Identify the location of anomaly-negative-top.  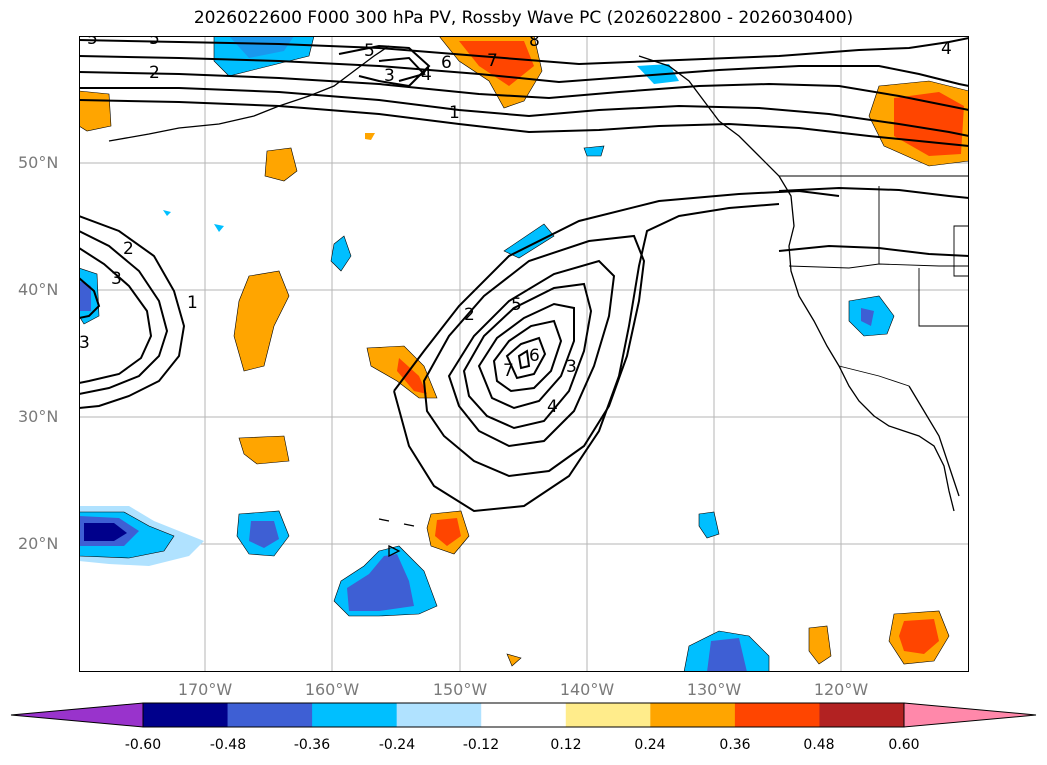
(264, 56).